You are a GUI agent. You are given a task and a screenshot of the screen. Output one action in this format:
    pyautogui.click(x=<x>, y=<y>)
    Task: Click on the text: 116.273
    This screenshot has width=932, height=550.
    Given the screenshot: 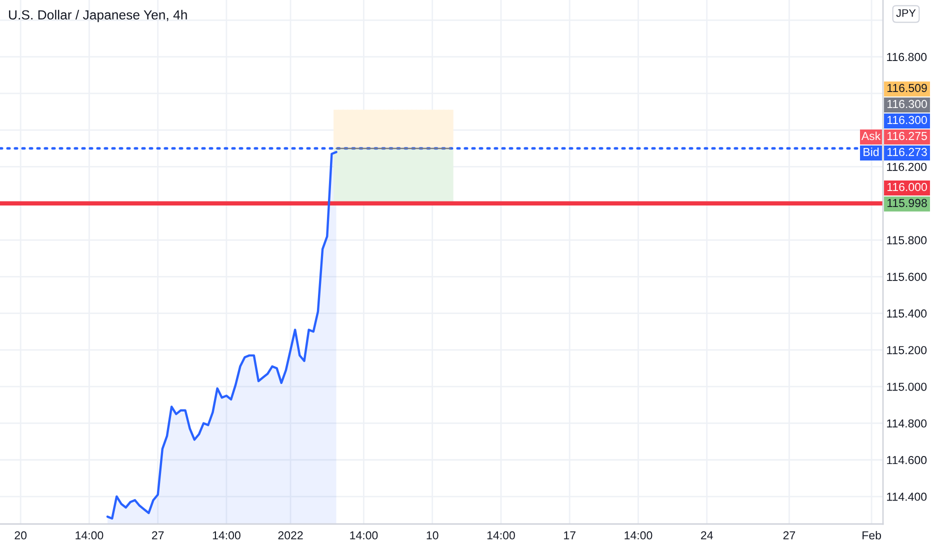 What is the action you would take?
    pyautogui.click(x=907, y=152)
    